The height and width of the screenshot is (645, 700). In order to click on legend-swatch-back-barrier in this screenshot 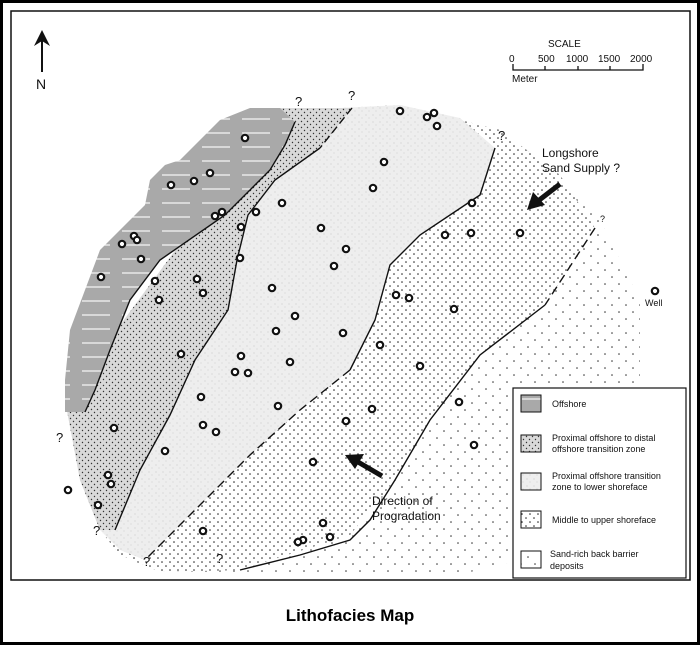, I will do `click(531, 559)`.